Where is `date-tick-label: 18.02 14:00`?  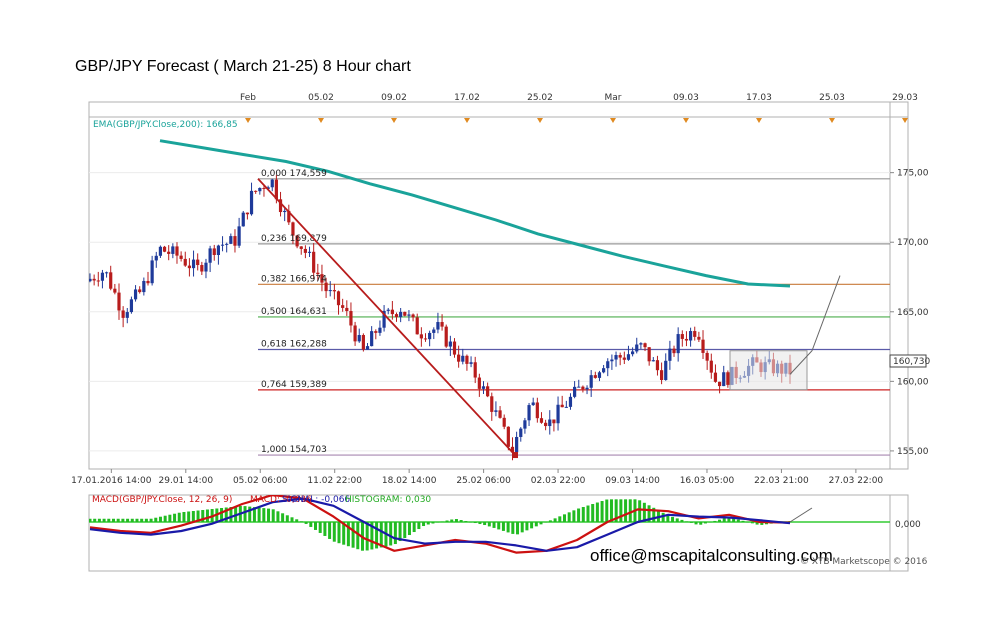
date-tick-label: 18.02 14:00 is located at coordinates (409, 481).